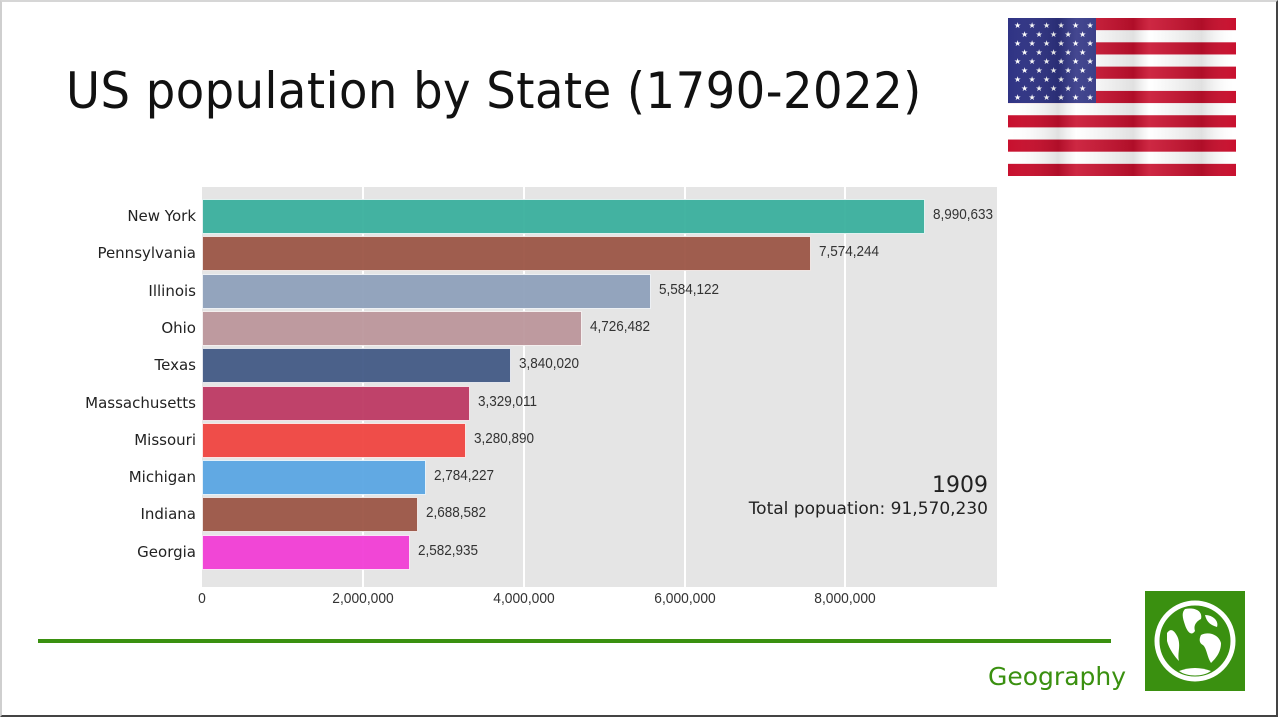 This screenshot has width=1280, height=720. I want to click on footer-divider, so click(574, 641).